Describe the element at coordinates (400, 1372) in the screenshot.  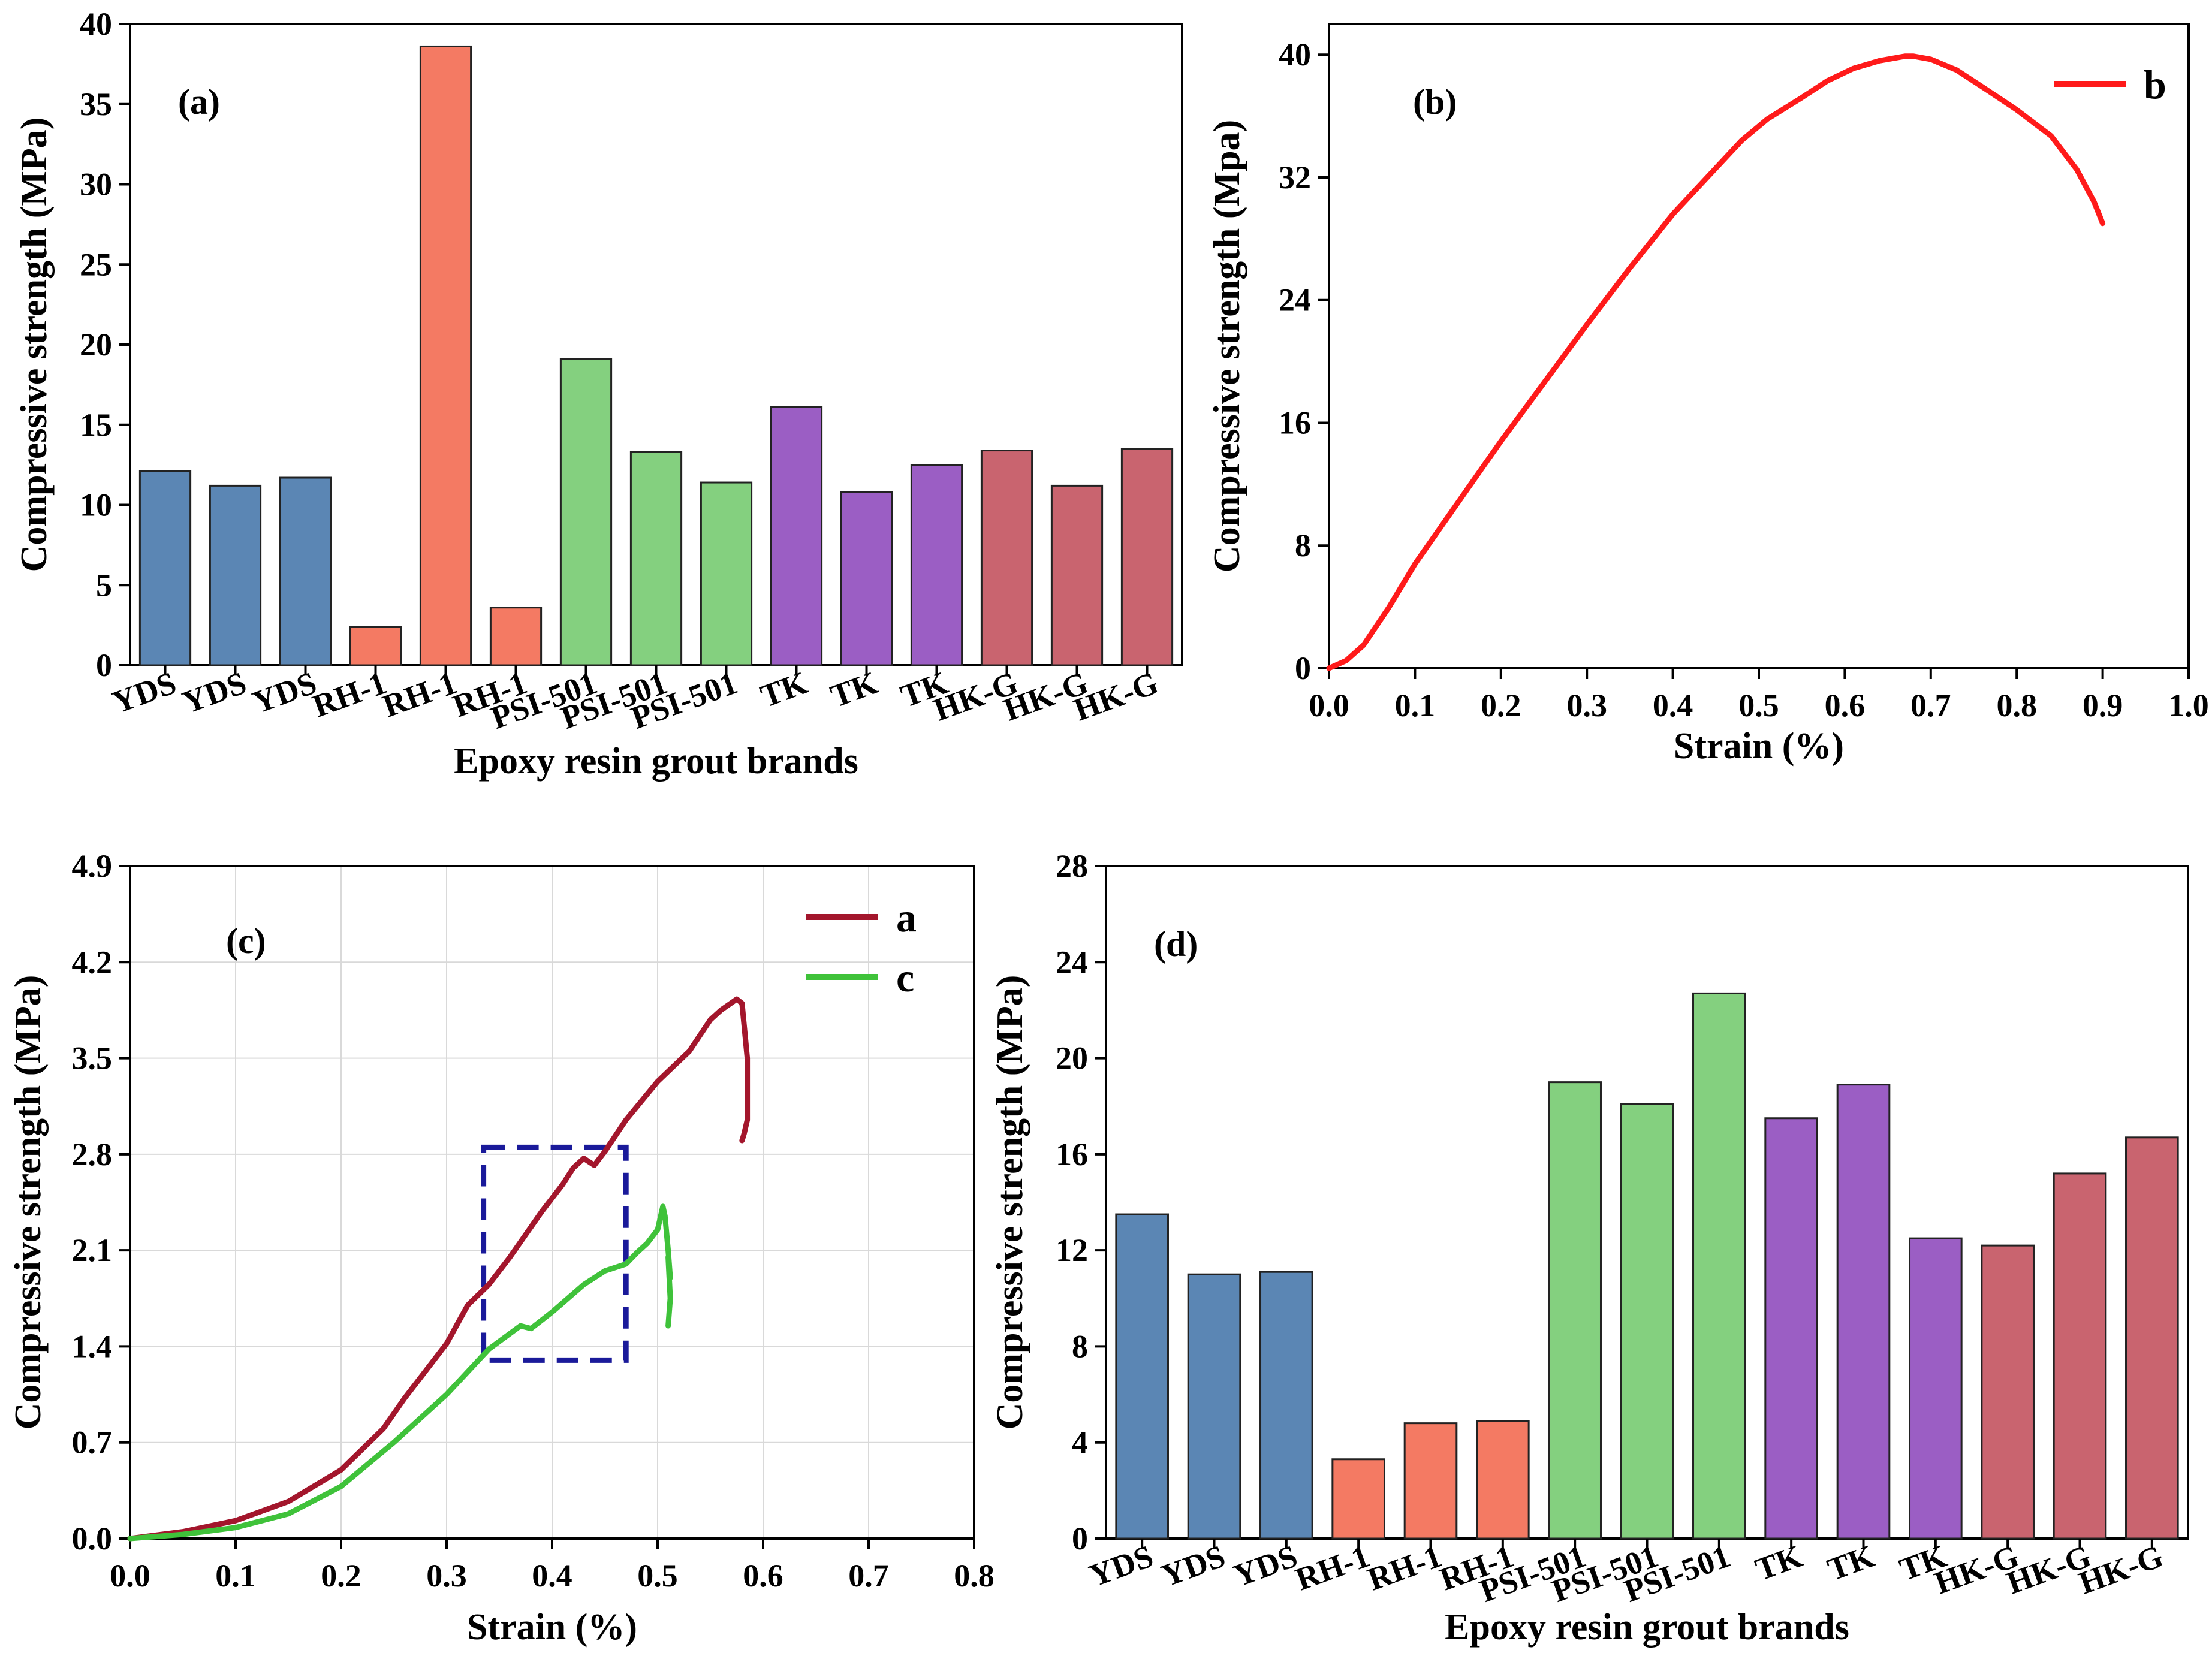
I see `series-line-c` at that location.